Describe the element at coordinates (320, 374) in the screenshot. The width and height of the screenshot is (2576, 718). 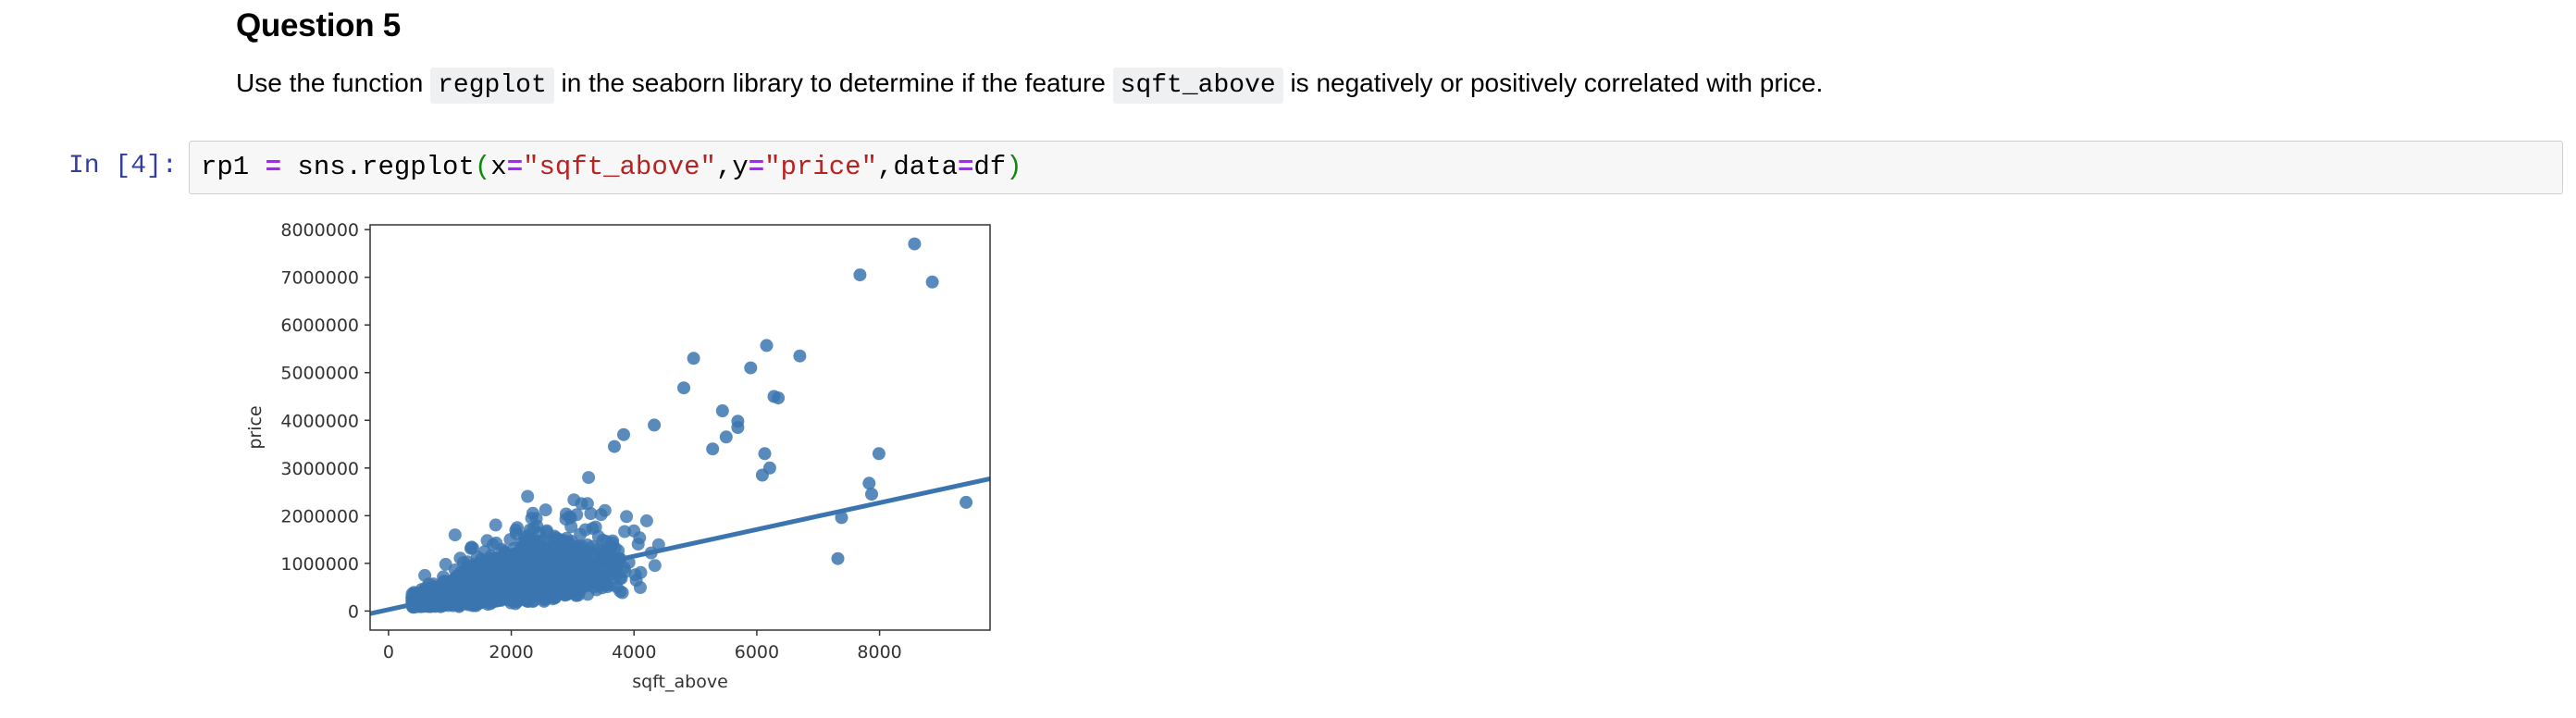
I see `y-tick-label: 5000000` at that location.